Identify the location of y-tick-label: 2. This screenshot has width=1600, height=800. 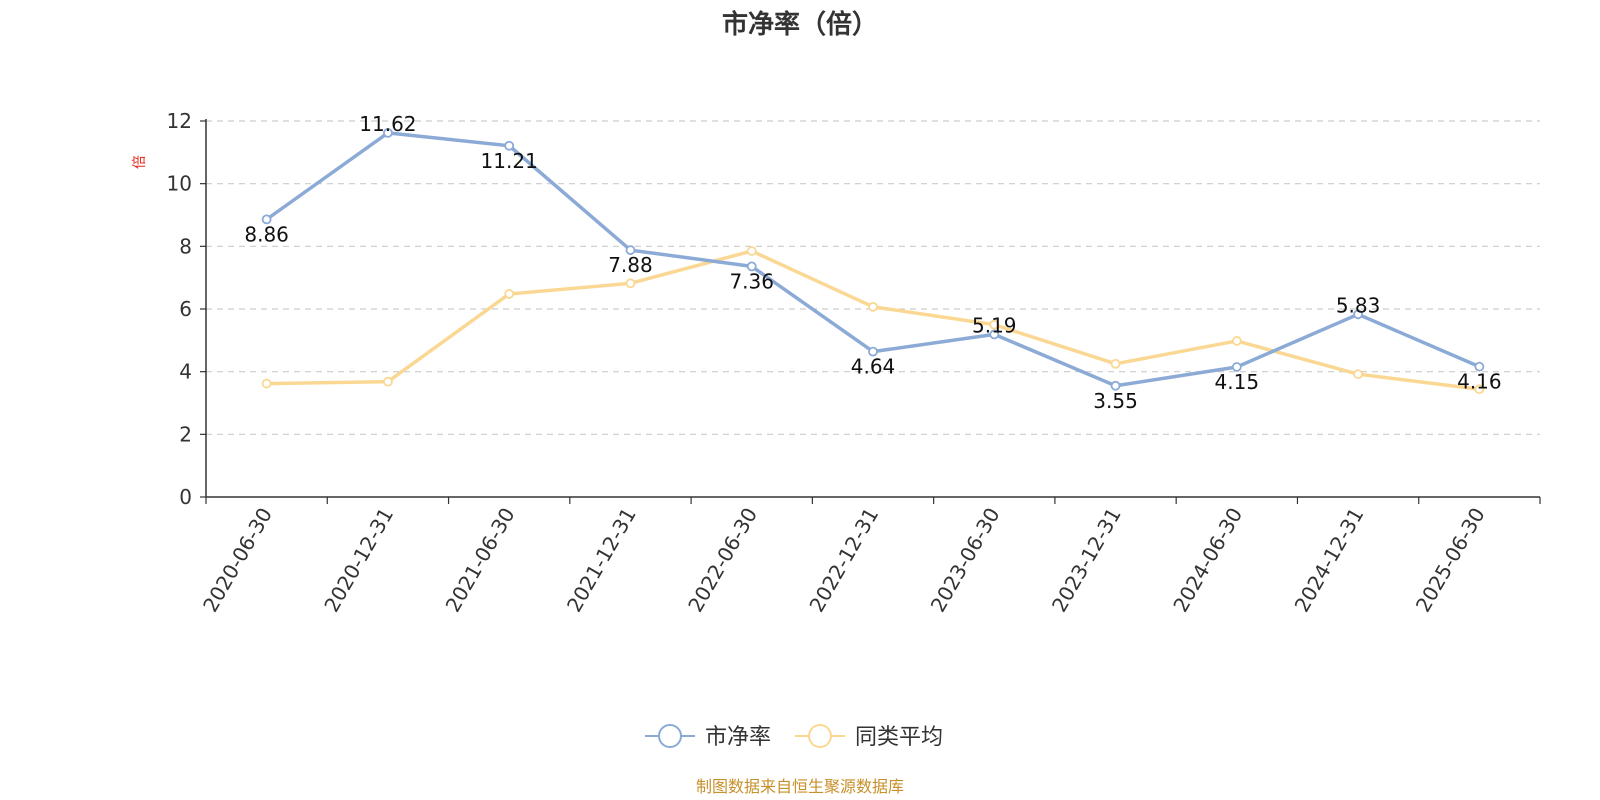
(185, 434).